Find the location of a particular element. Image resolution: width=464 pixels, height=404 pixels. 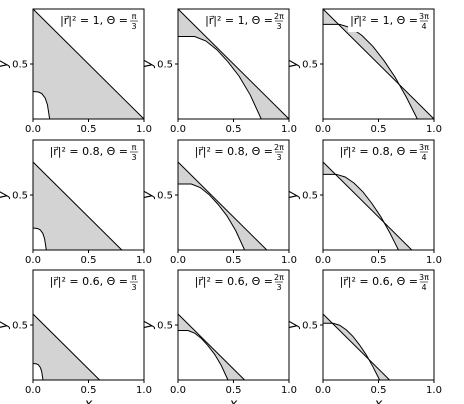

subplot: 0.00.51.00.5yx|r⃗|² = 0.6, Θ =3π4 is located at coordinates (364, 336).